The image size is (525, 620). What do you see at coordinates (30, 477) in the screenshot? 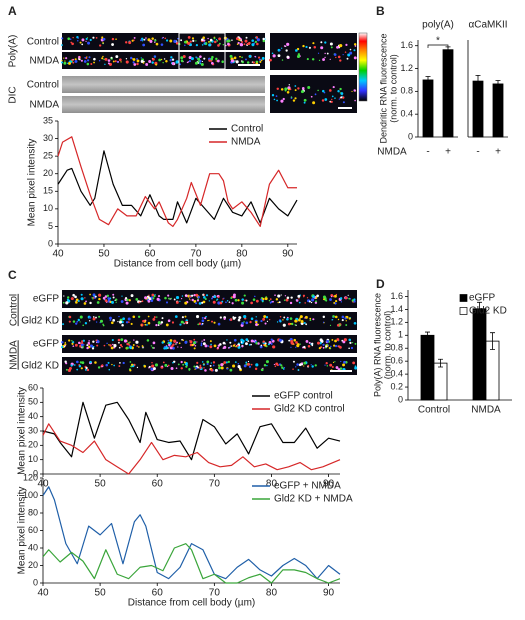
I see `y-tick-label: 120` at bounding box center [30, 477].